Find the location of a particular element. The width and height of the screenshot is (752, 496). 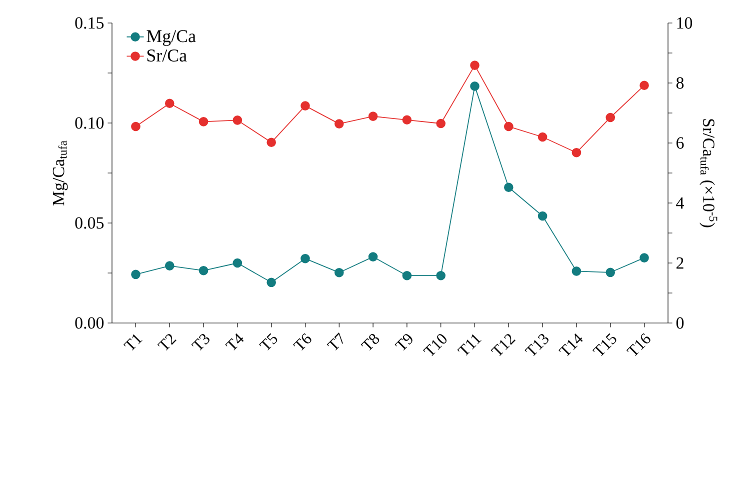

y-tick-label: 0.00 is located at coordinates (89, 323).